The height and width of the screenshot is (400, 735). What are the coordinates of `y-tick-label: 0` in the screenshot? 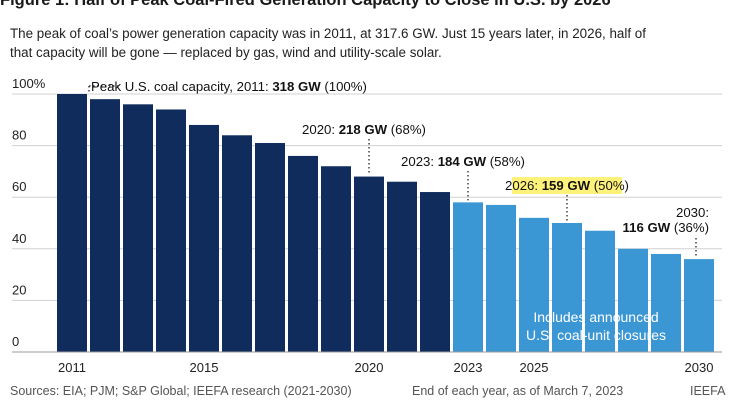 It's located at (15, 341).